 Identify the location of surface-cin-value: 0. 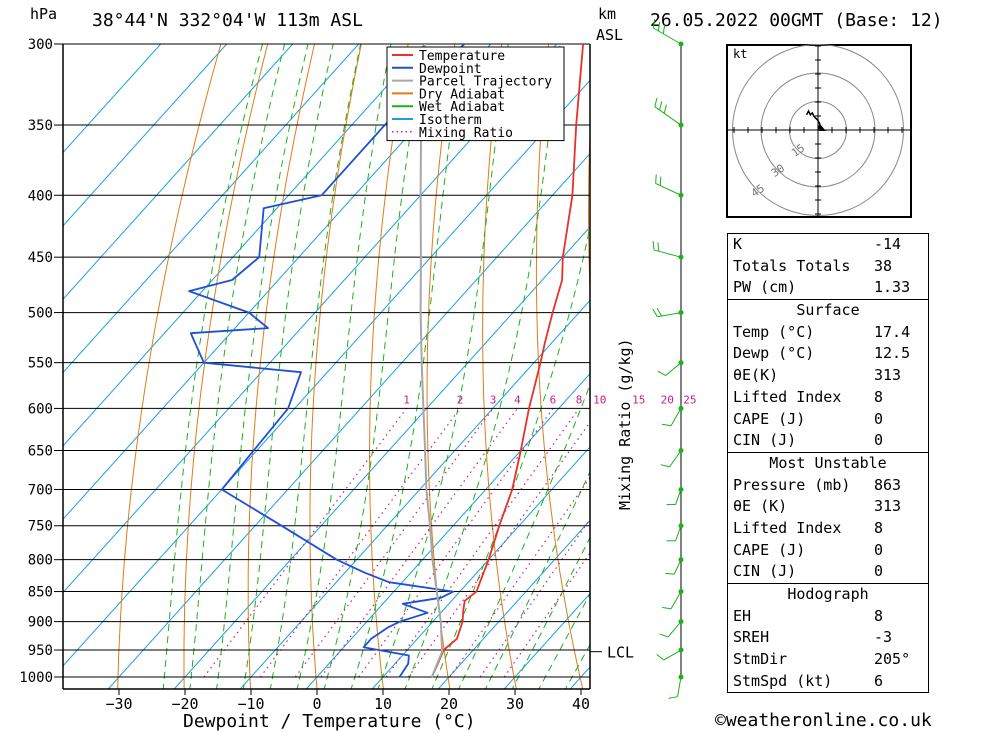
(879, 440).